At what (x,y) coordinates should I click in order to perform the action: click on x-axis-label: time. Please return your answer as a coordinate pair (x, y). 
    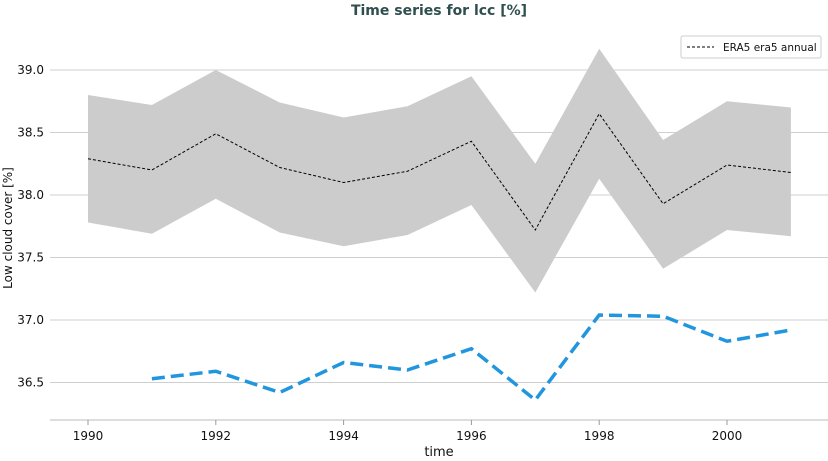
    Looking at the image, I should click on (438, 451).